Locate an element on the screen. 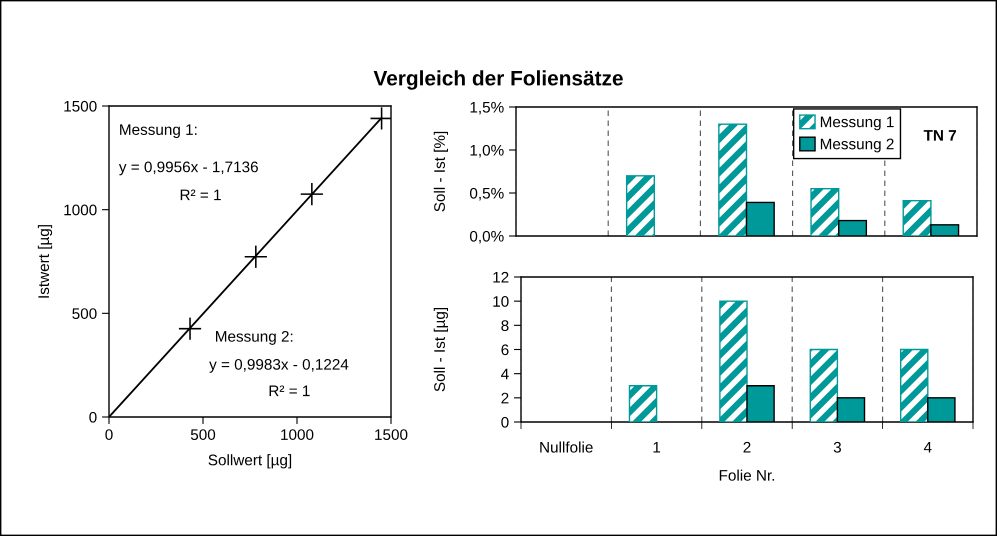  x-tick-label: 4 is located at coordinates (928, 447).